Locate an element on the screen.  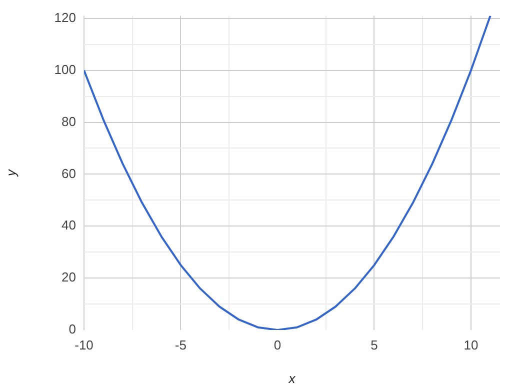
y-axis-title: y is located at coordinates (10, 173).